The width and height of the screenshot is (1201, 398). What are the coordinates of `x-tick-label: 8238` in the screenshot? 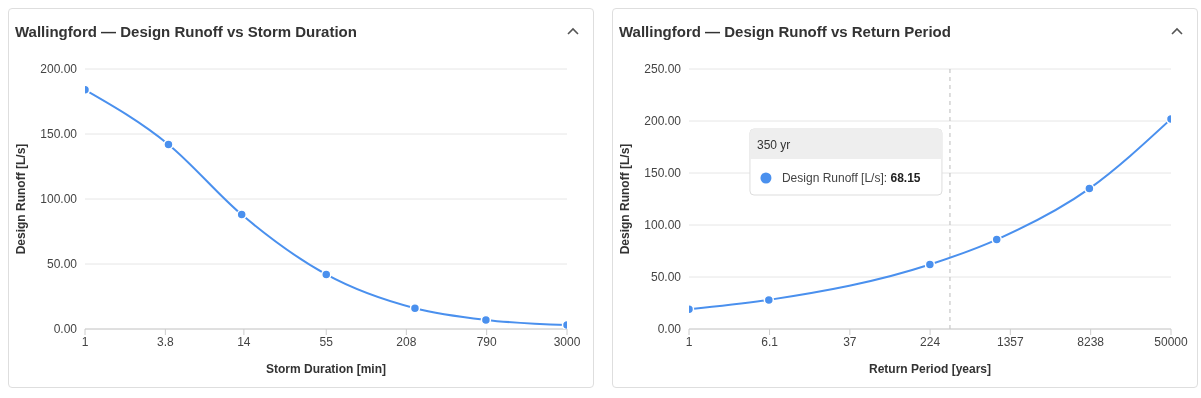 It's located at (1091, 341).